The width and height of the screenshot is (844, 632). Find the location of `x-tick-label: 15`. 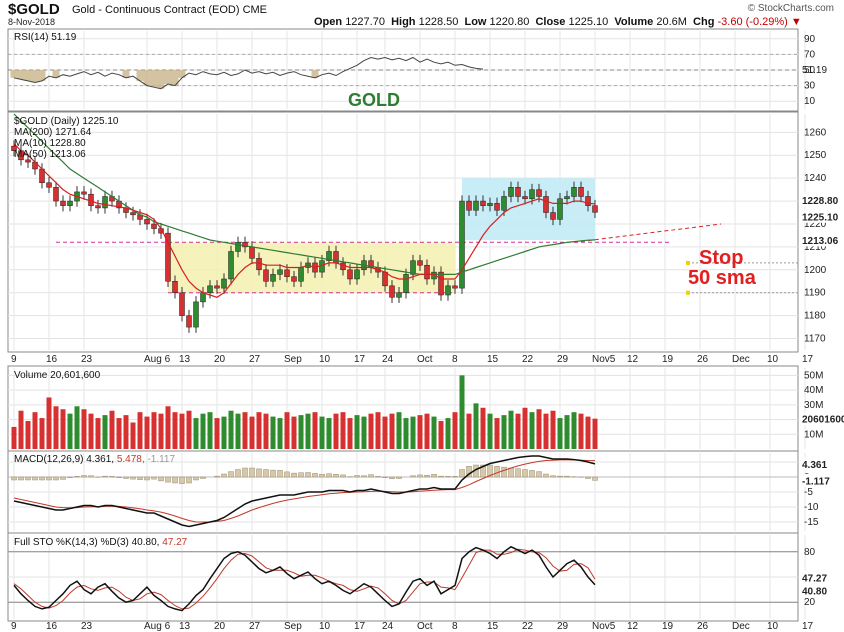

x-tick-label: 15 is located at coordinates (493, 359).